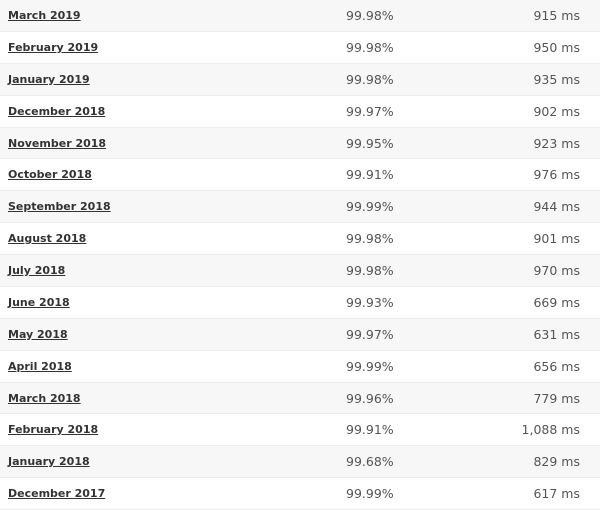 The width and height of the screenshot is (600, 510). I want to click on response-time: 669 ms, so click(556, 302).